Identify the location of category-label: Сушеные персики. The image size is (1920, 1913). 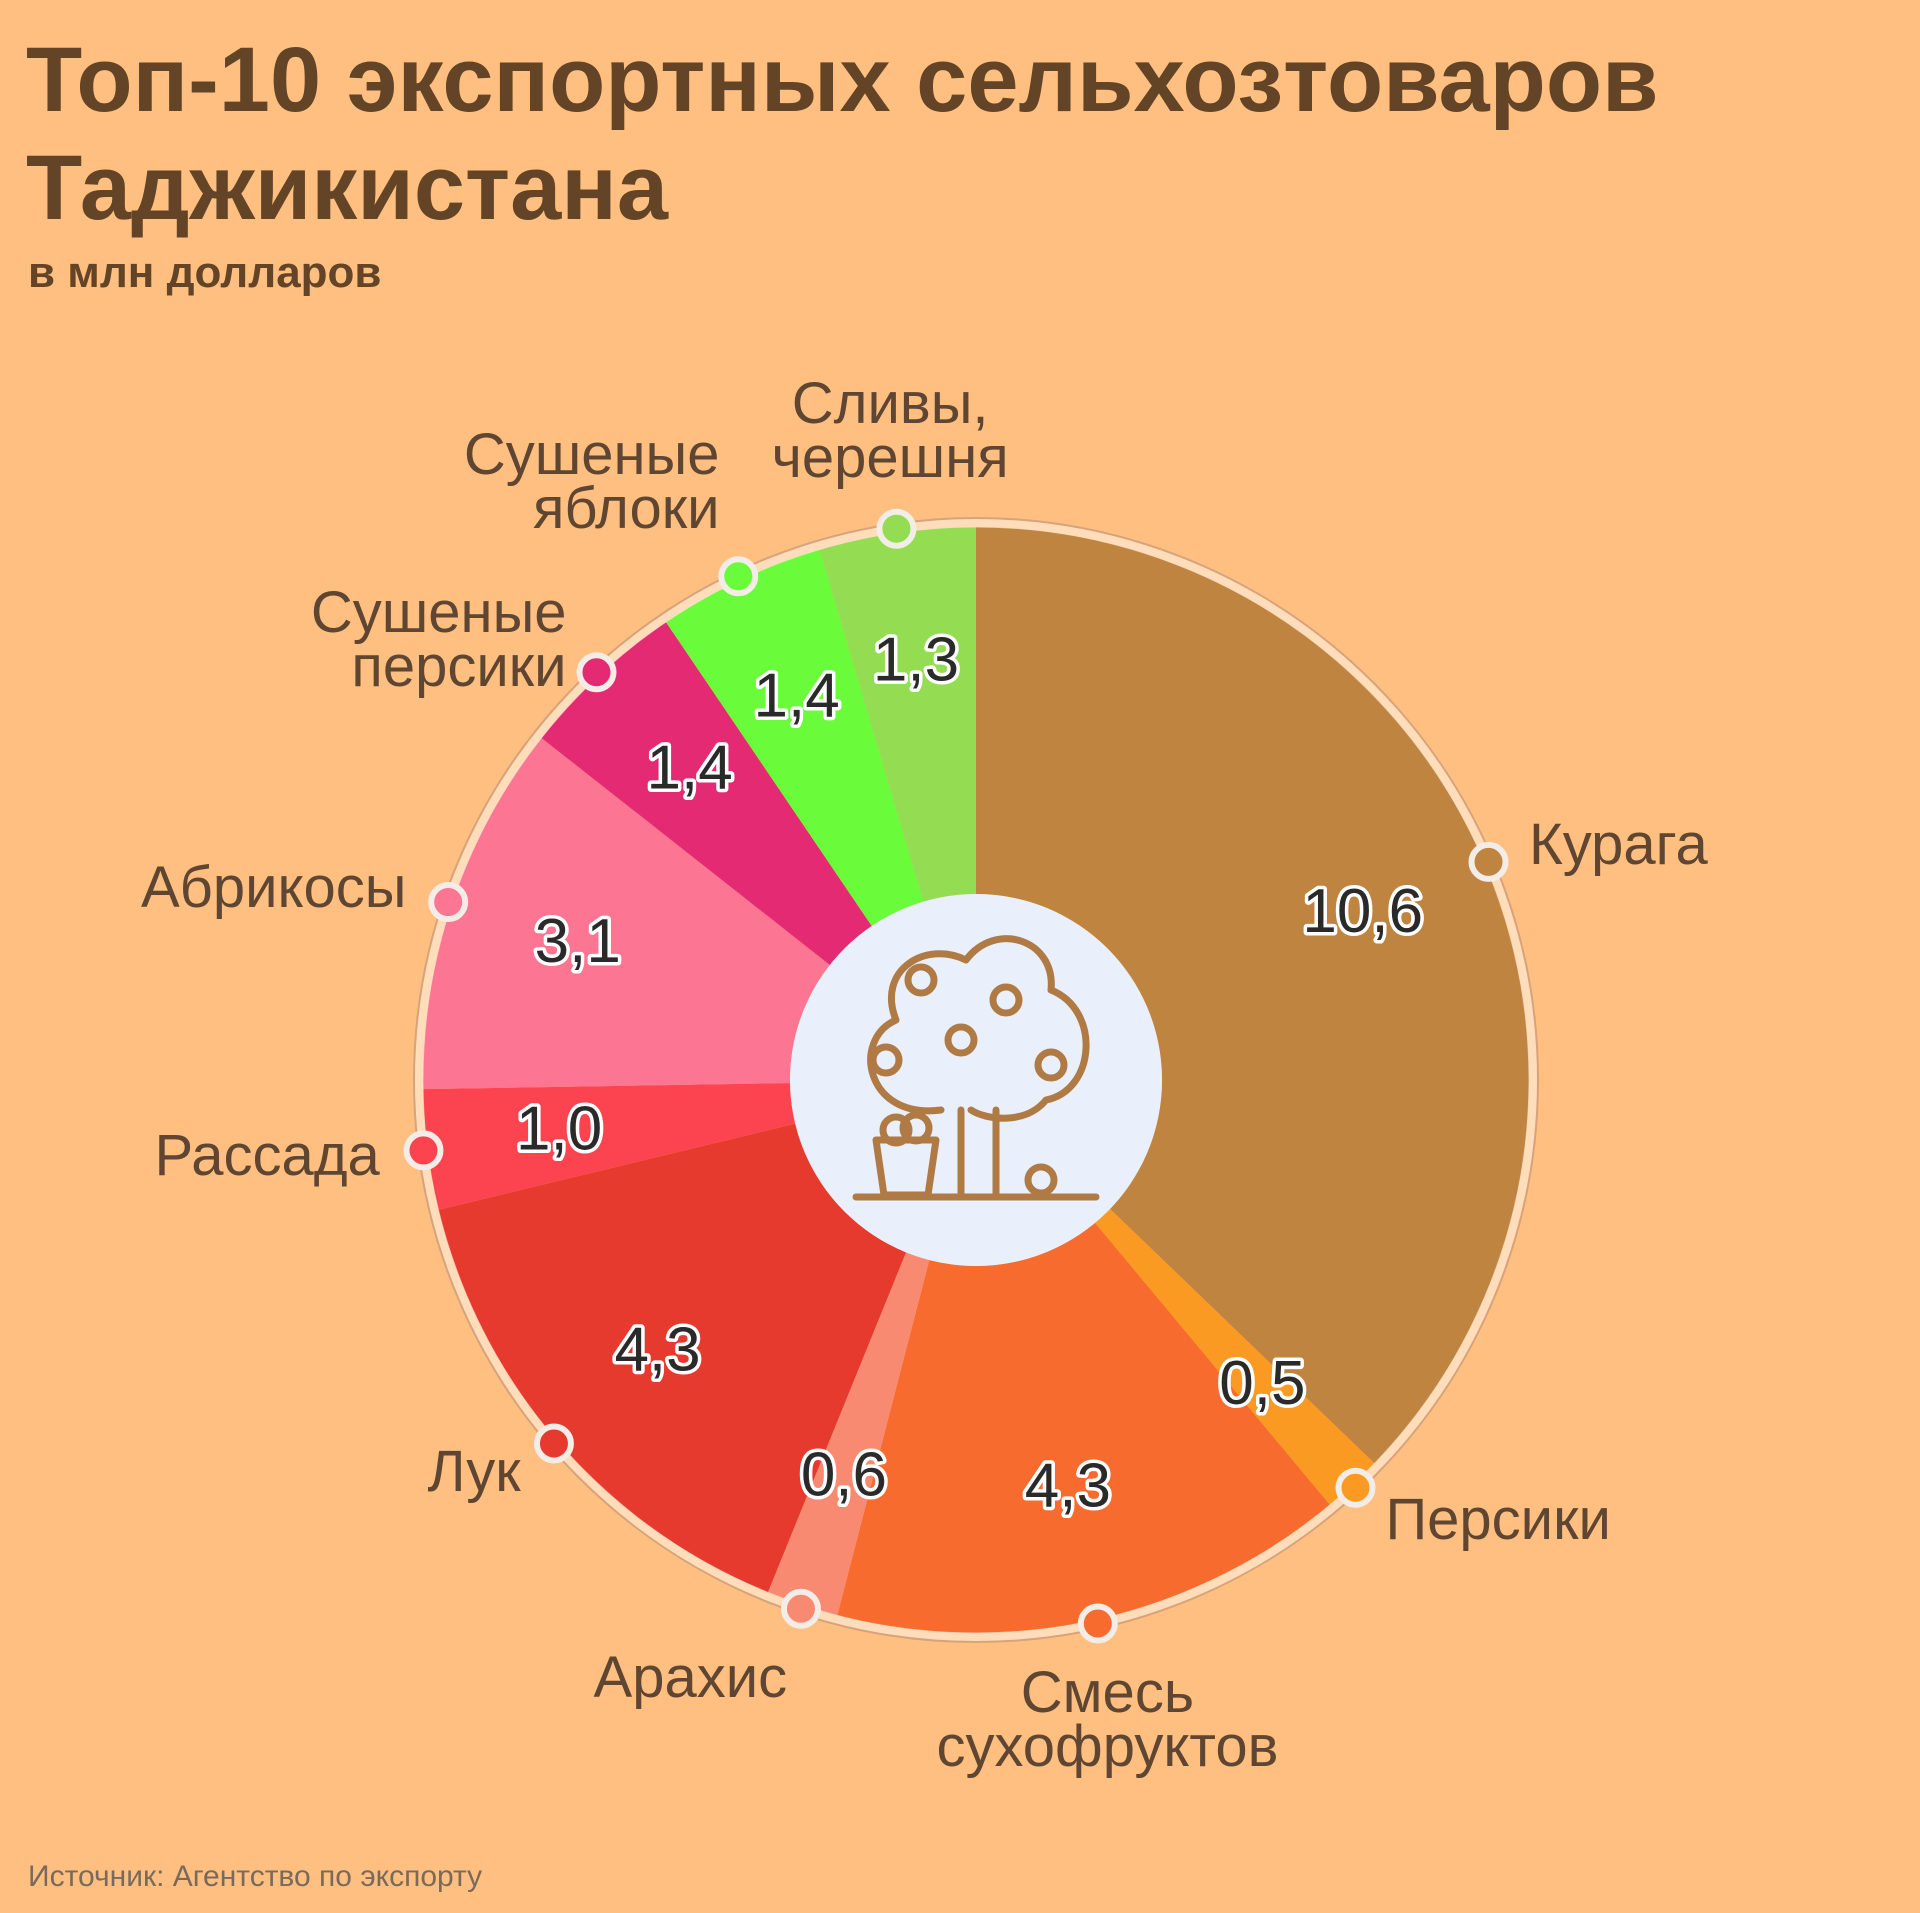
(438, 640).